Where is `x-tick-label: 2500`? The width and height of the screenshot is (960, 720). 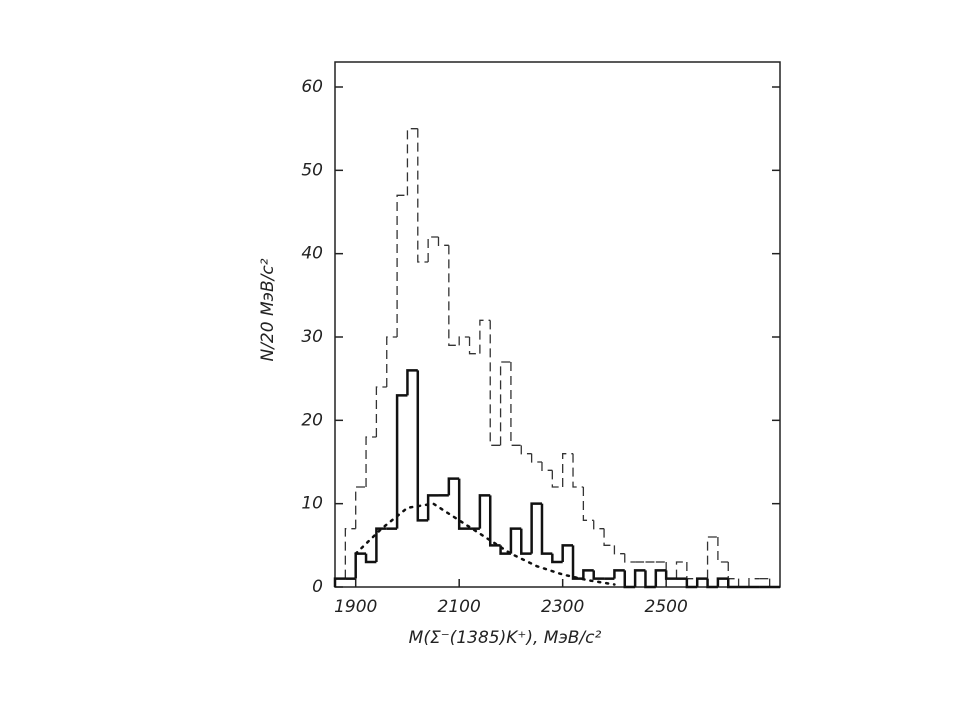 x-tick-label: 2500 is located at coordinates (666, 607).